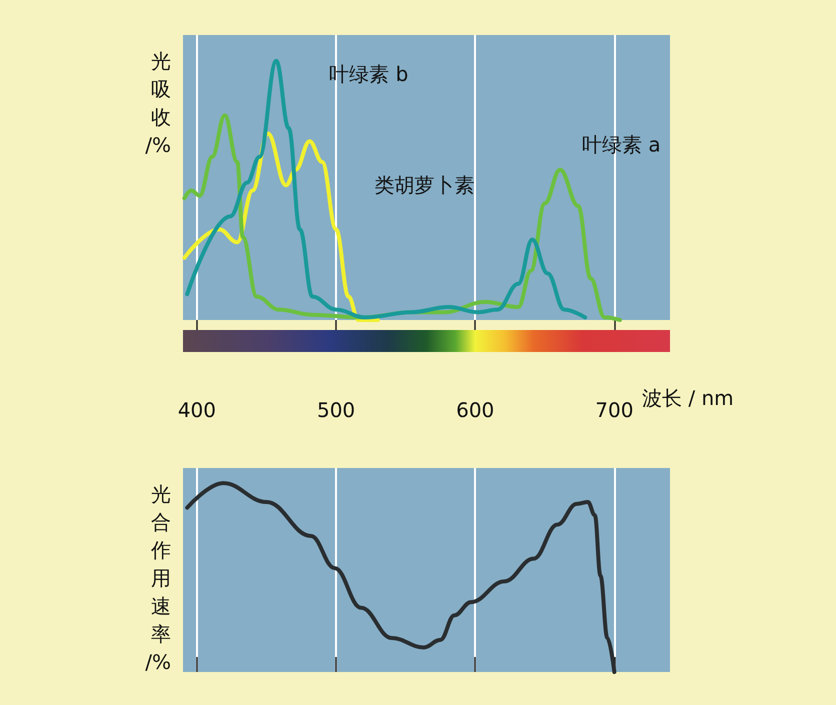 The width and height of the screenshot is (836, 705). Describe the element at coordinates (158, 578) in the screenshot. I see `y-axis-title: 光合作用速率/%` at that location.